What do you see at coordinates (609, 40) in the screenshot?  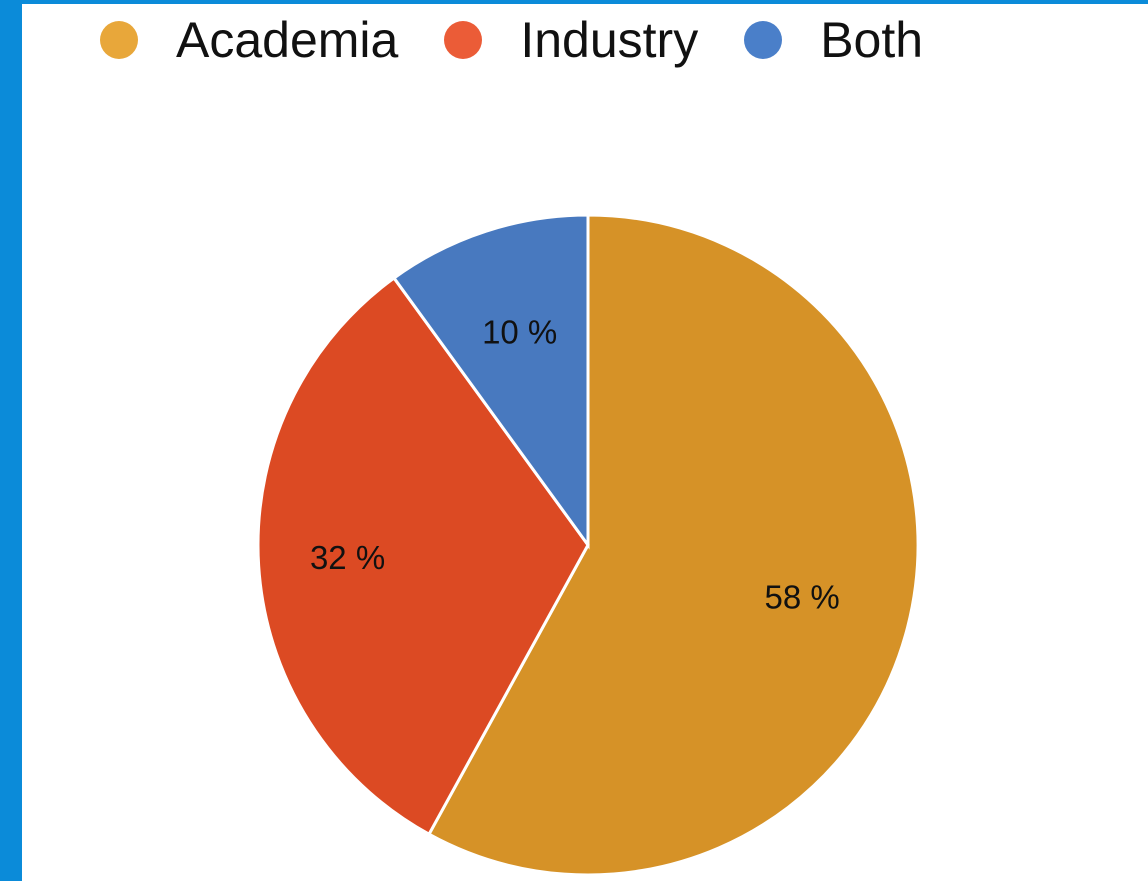 I see `legend-label-industry: Industry` at bounding box center [609, 40].